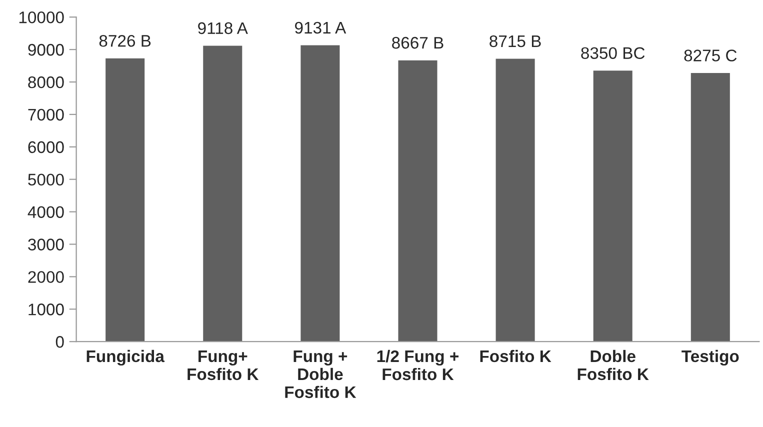 The image size is (763, 427). What do you see at coordinates (613, 53) in the screenshot?
I see `data-label: 8350 BC` at bounding box center [613, 53].